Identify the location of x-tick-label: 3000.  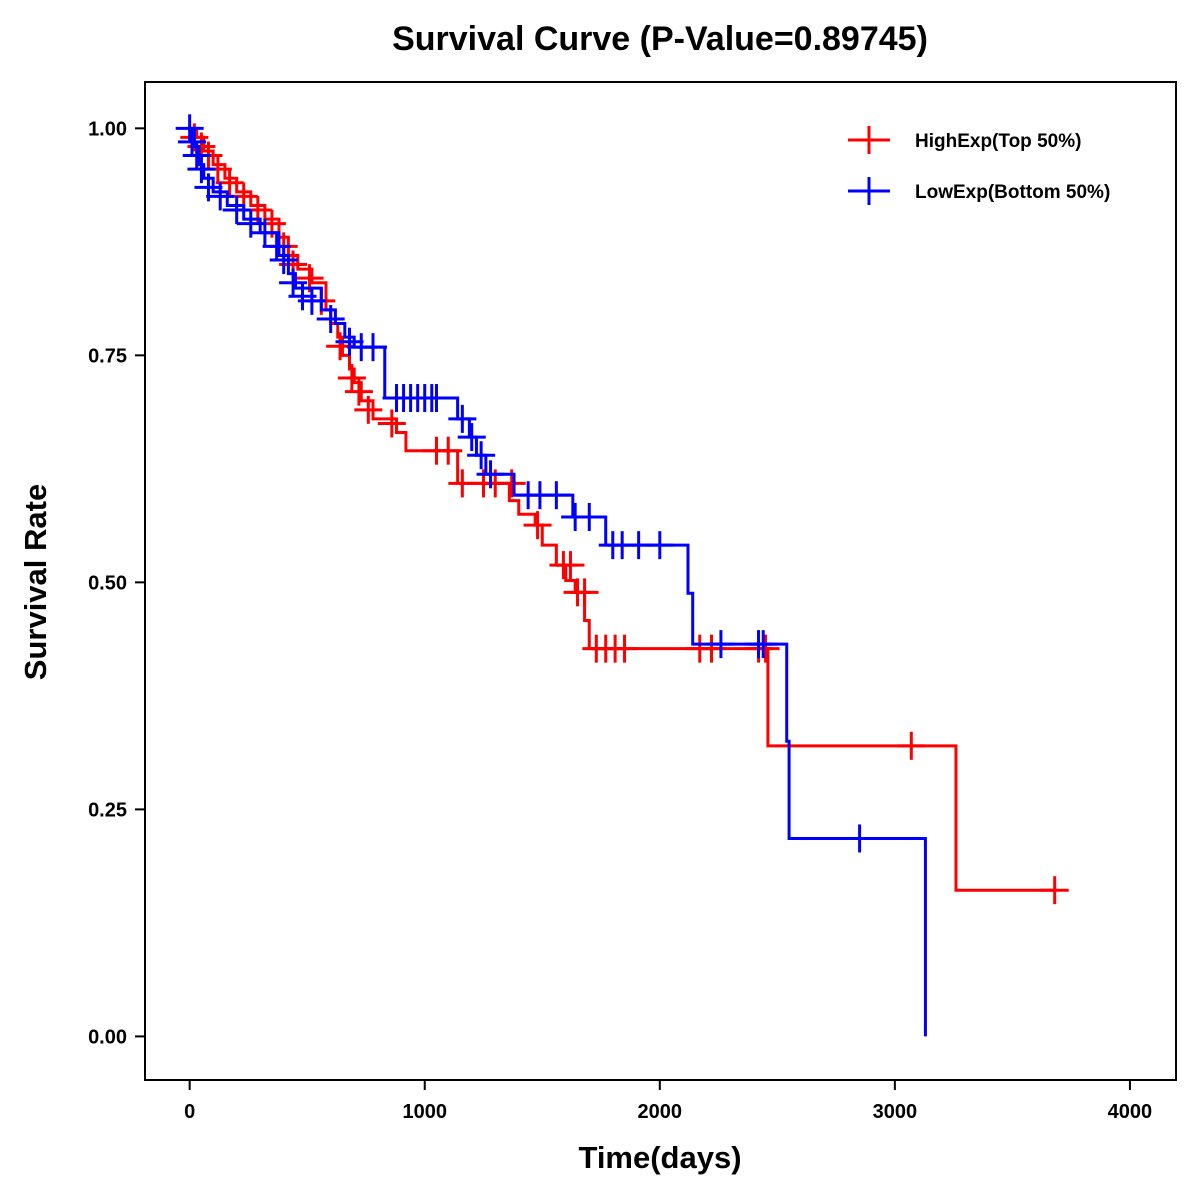
(895, 1112).